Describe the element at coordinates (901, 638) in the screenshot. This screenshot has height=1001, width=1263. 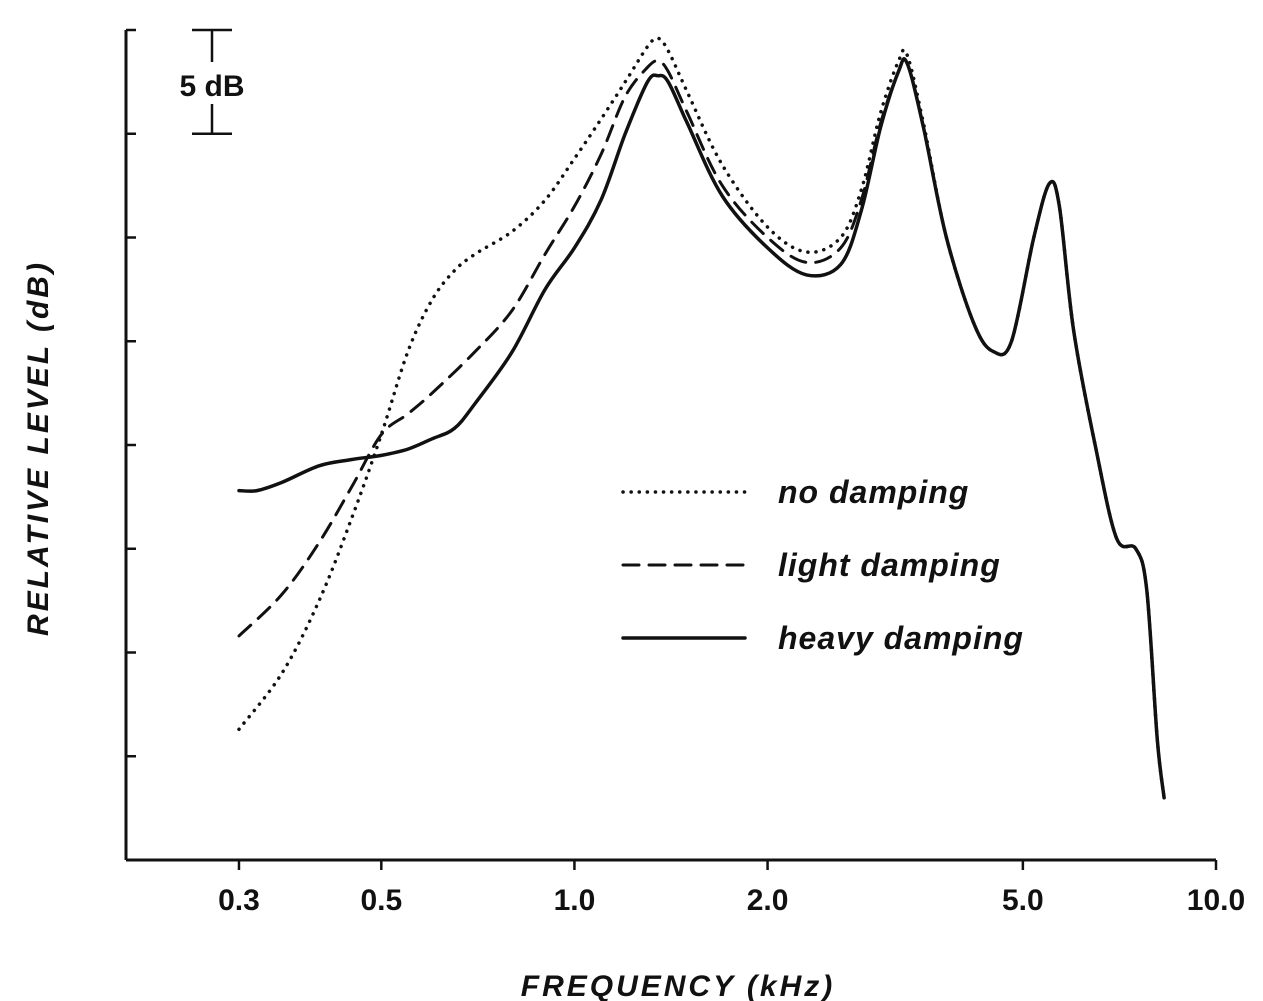
I see `legend-label-heavy-damping: heavy damping` at that location.